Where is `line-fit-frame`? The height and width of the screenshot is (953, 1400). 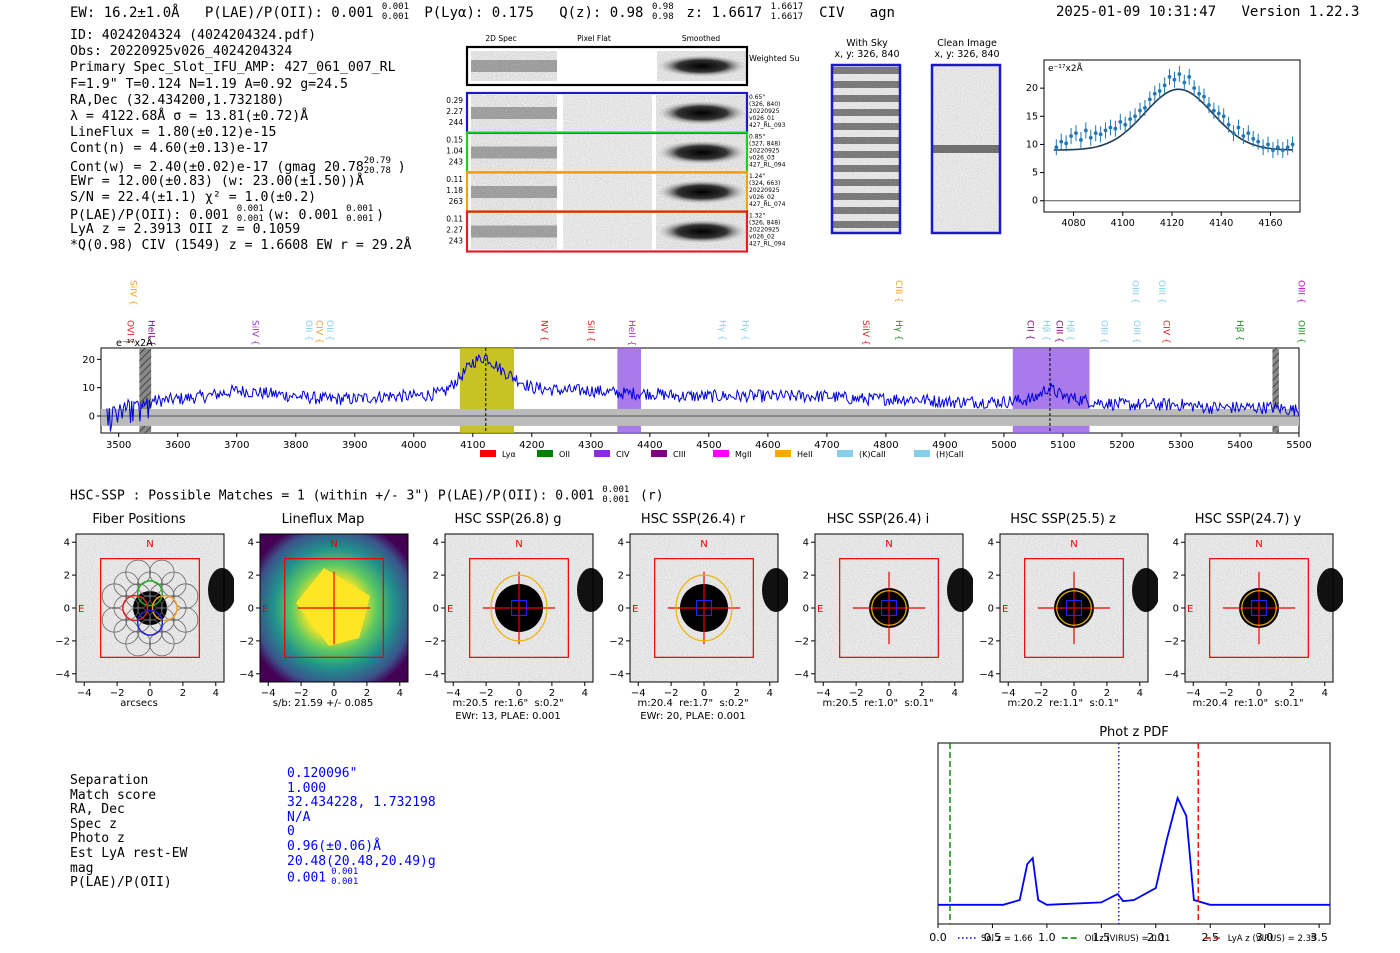
line-fit-frame is located at coordinates (1172, 136).